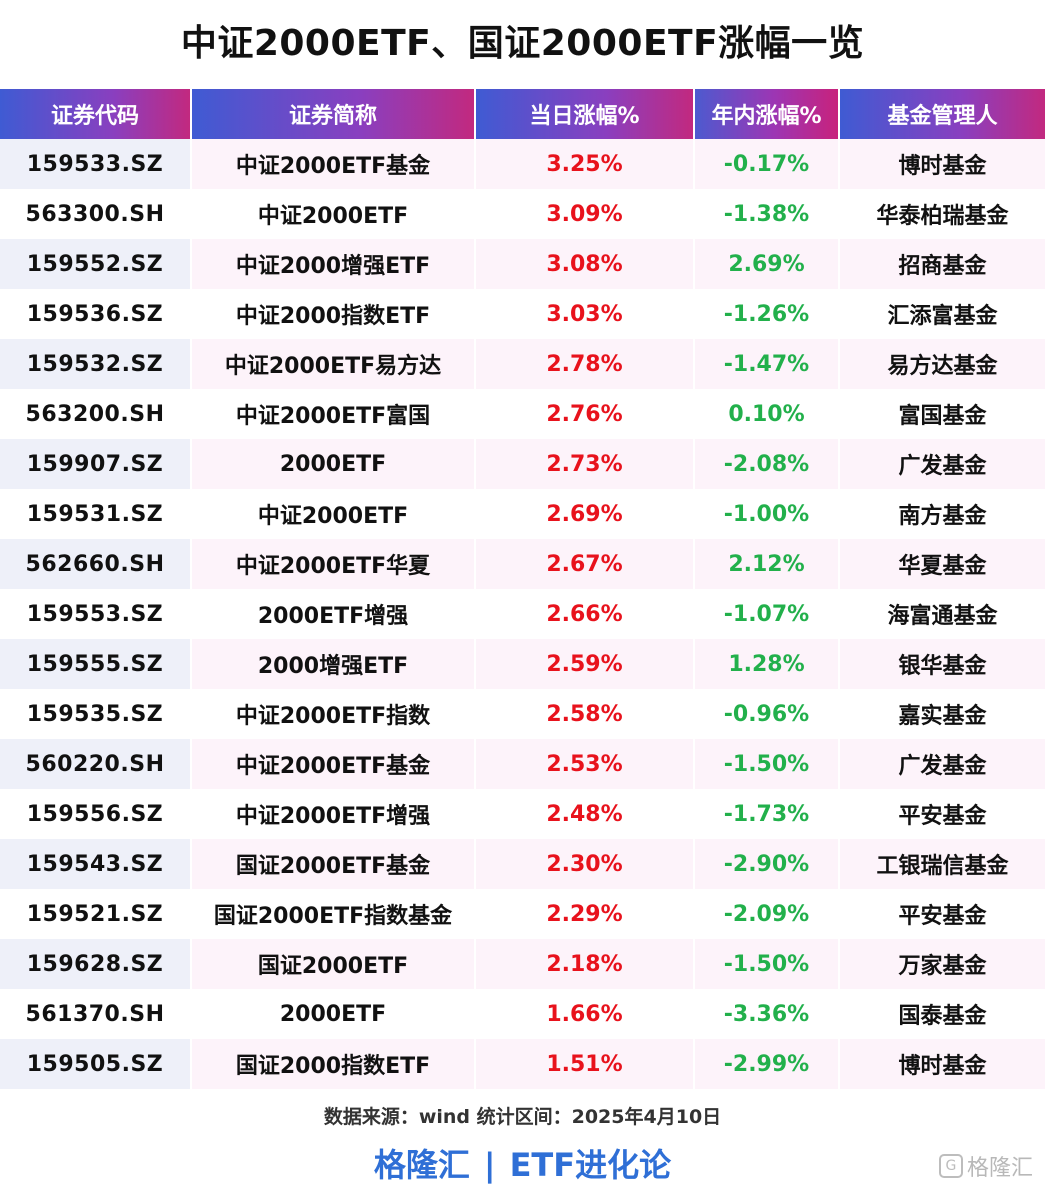 This screenshot has width=1045, height=1191. I want to click on table-row: 159907.SZ 2000ETF 2.73% -2.08% 广发基金, so click(522, 464).